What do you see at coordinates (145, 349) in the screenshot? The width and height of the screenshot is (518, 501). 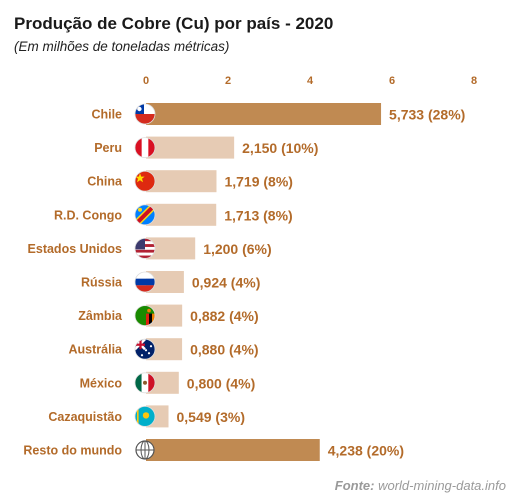 I see `flag-australia-icon` at bounding box center [145, 349].